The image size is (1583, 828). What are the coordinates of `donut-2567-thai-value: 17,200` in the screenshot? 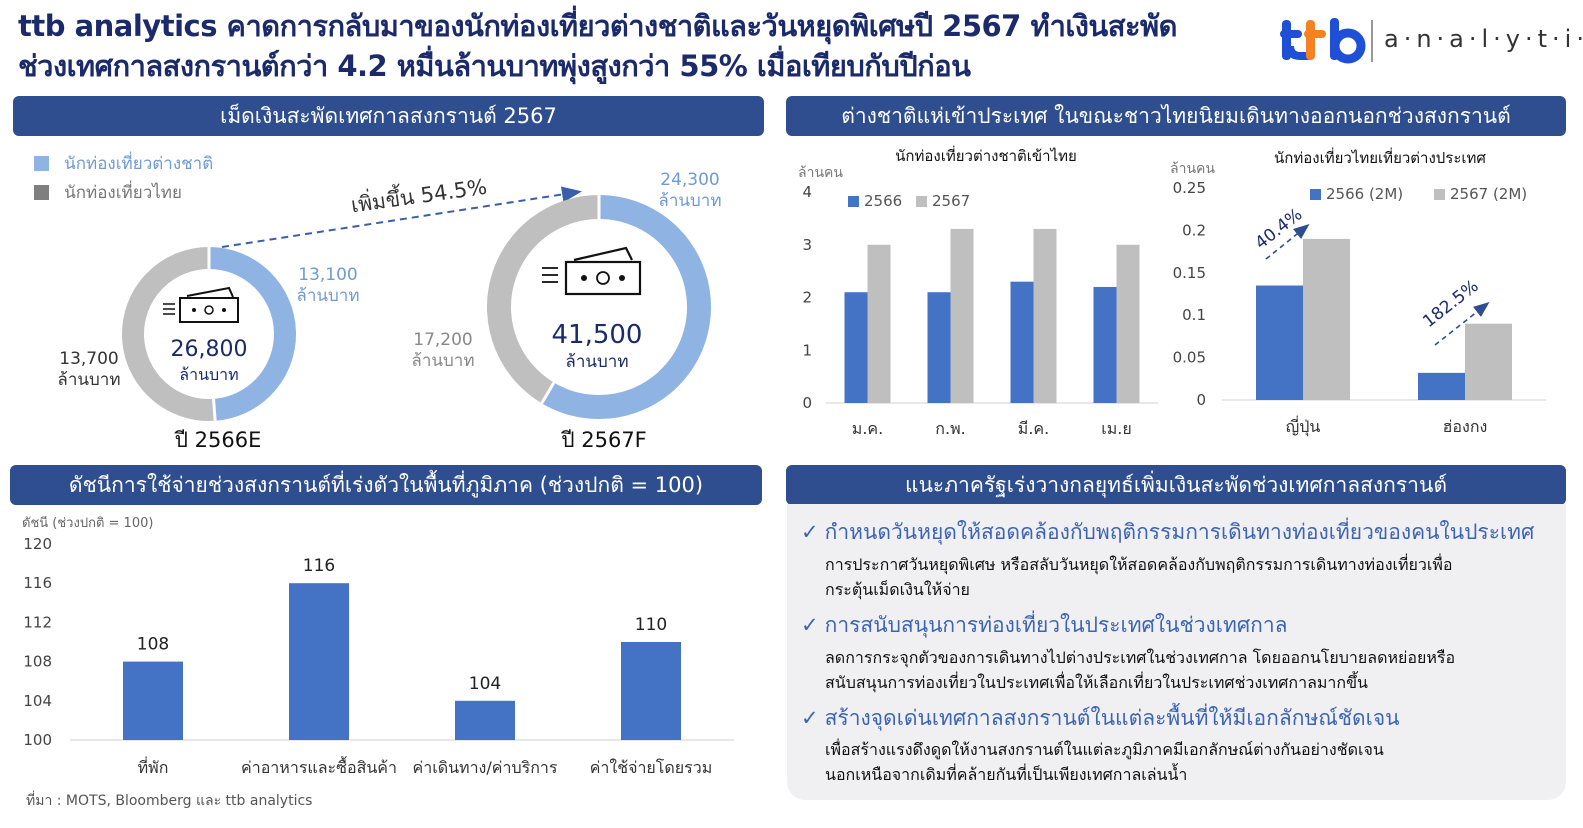 It's located at (442, 340).